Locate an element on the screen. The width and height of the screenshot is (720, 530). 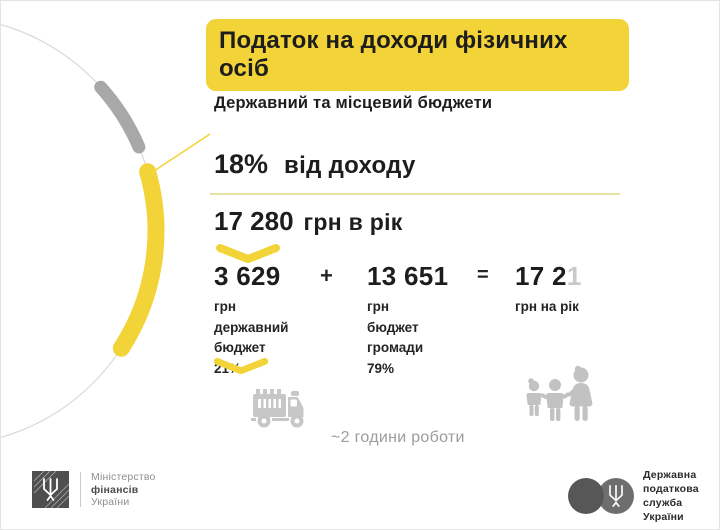
ministry-logo-text: Міністерство фінансів України is located at coordinates (123, 490).